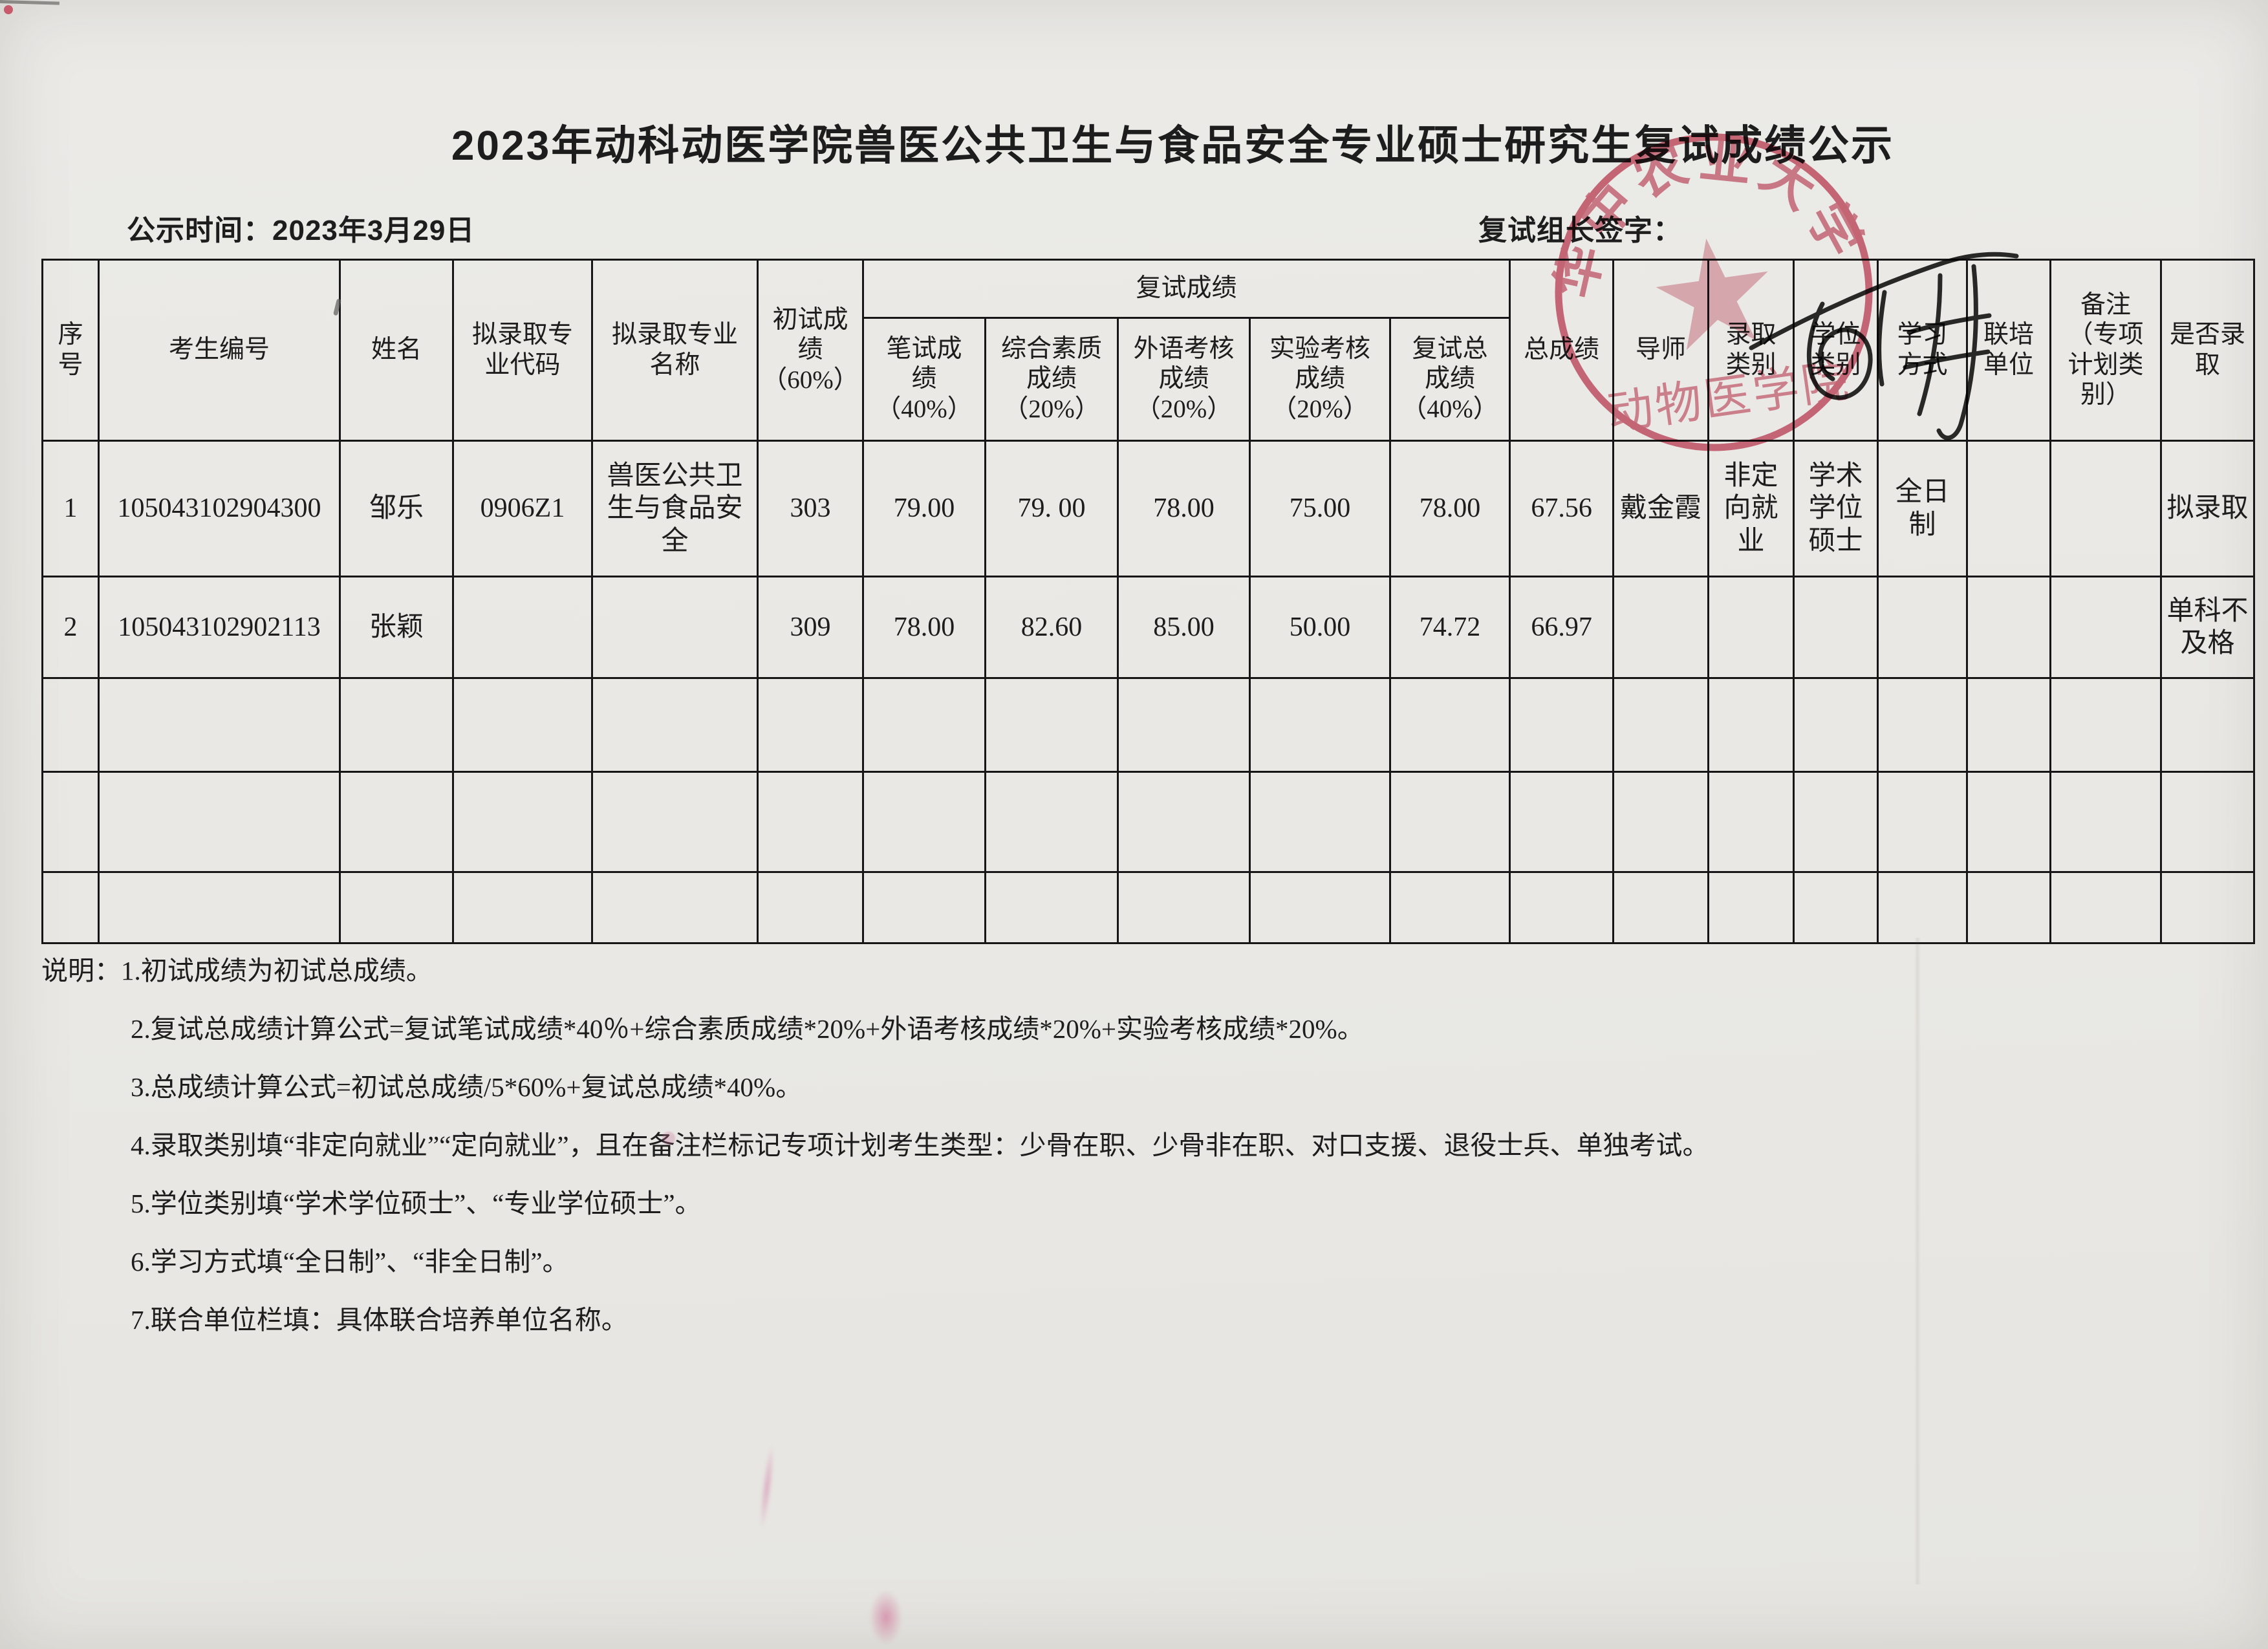 This screenshot has width=2268, height=1649. I want to click on header-experiment-score: 实验考核 成绩 （20%）, so click(1320, 379).